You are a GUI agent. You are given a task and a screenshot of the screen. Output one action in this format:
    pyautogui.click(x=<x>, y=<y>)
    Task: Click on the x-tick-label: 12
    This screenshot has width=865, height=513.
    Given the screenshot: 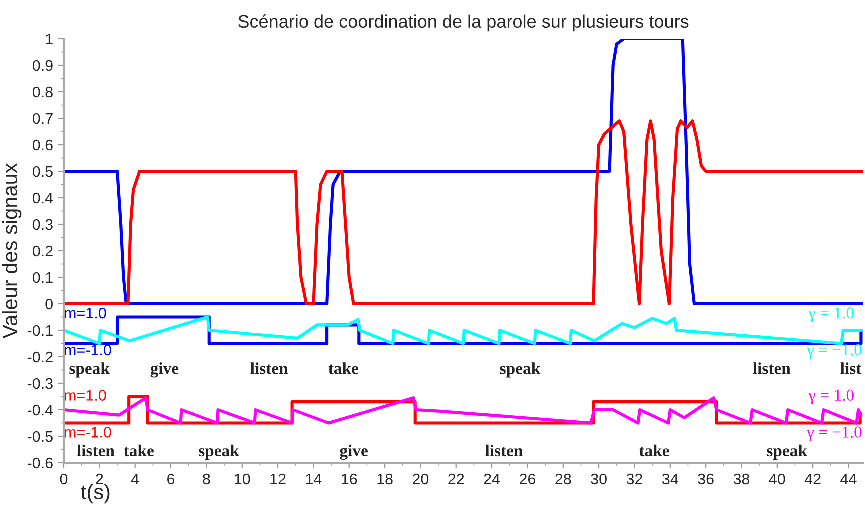 What is the action you would take?
    pyautogui.click(x=278, y=479)
    